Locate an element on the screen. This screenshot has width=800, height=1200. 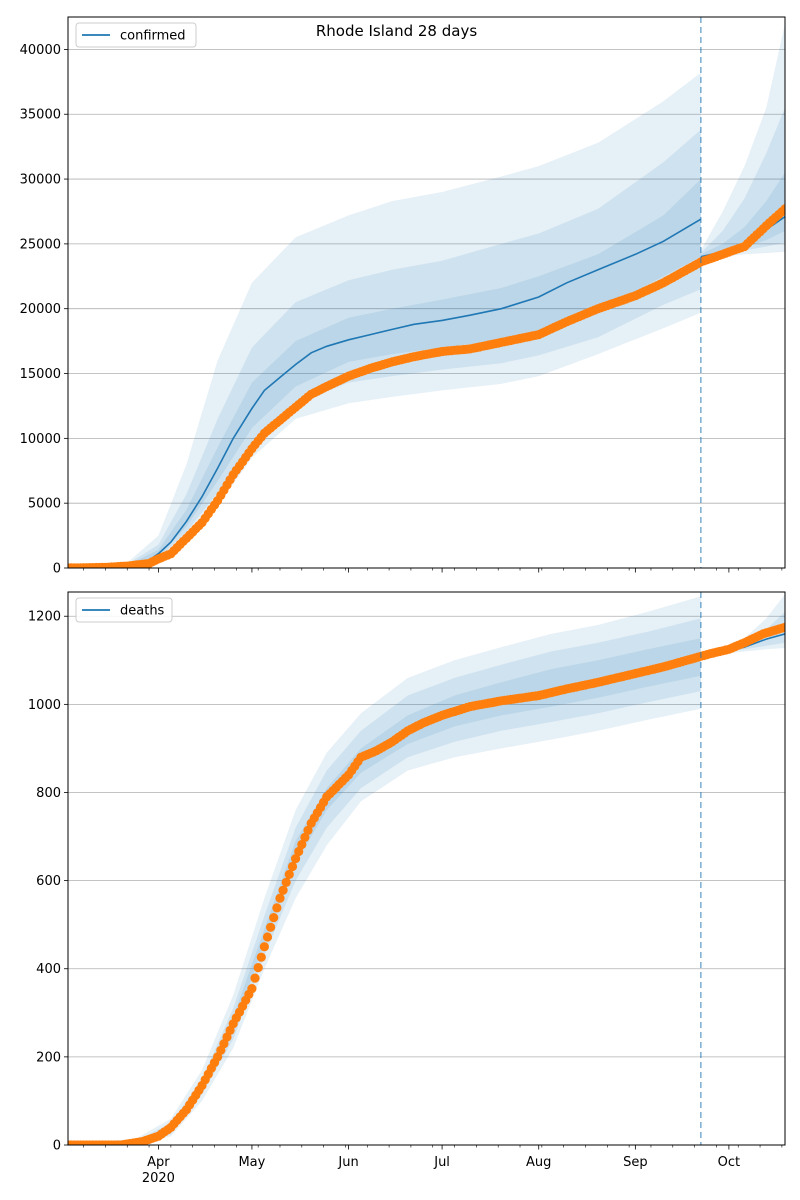
x-tick-label: Apr is located at coordinates (158, 1162).